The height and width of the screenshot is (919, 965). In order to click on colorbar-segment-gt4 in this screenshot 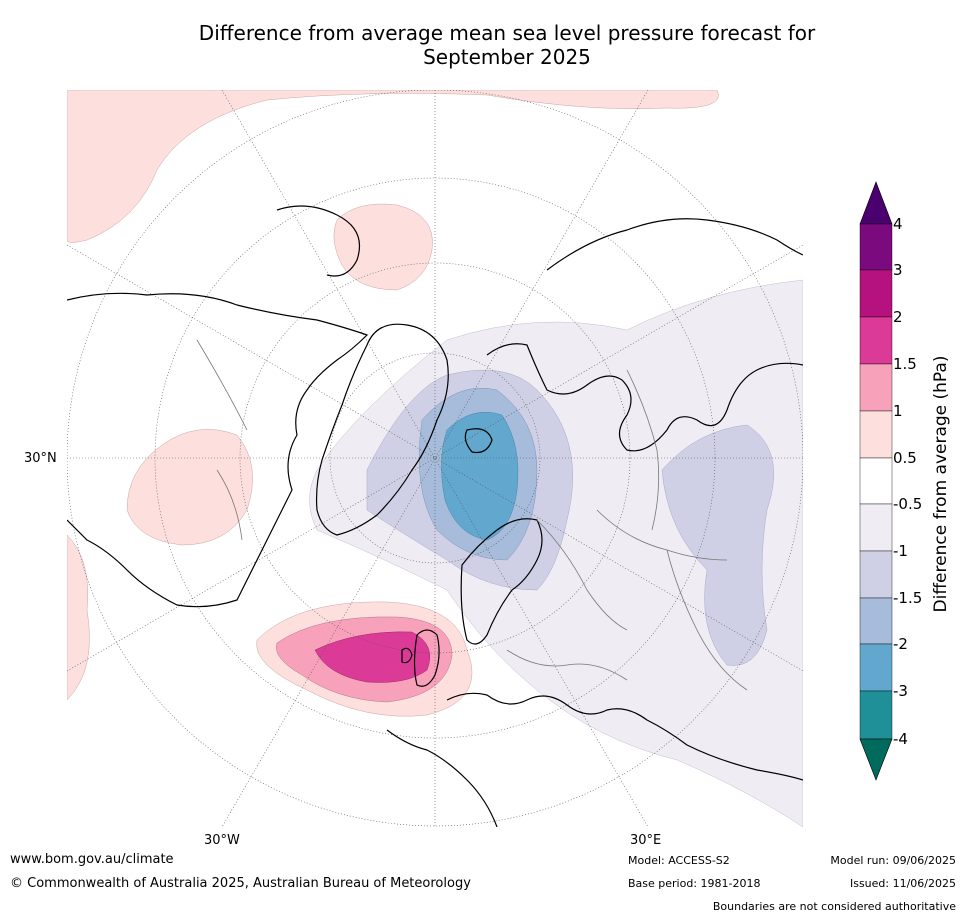, I will do `click(876, 203)`.